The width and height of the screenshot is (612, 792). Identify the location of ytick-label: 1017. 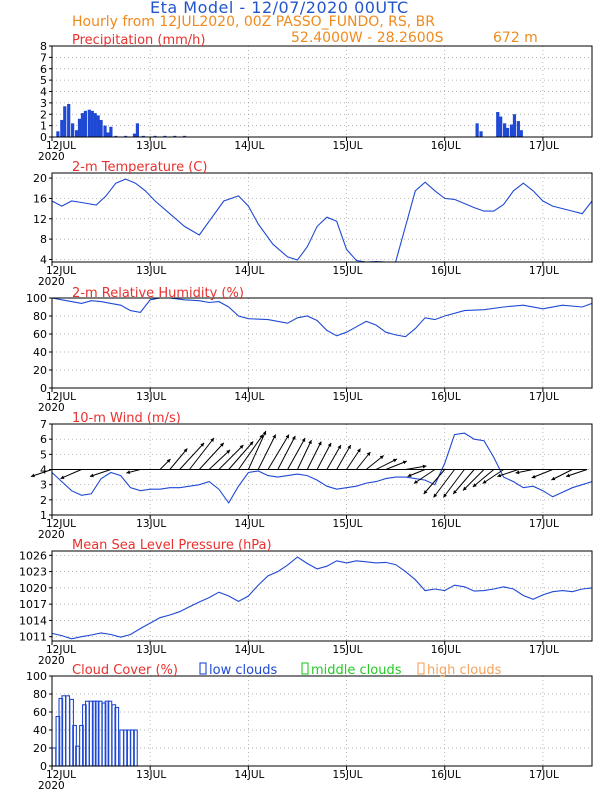
(33, 604).